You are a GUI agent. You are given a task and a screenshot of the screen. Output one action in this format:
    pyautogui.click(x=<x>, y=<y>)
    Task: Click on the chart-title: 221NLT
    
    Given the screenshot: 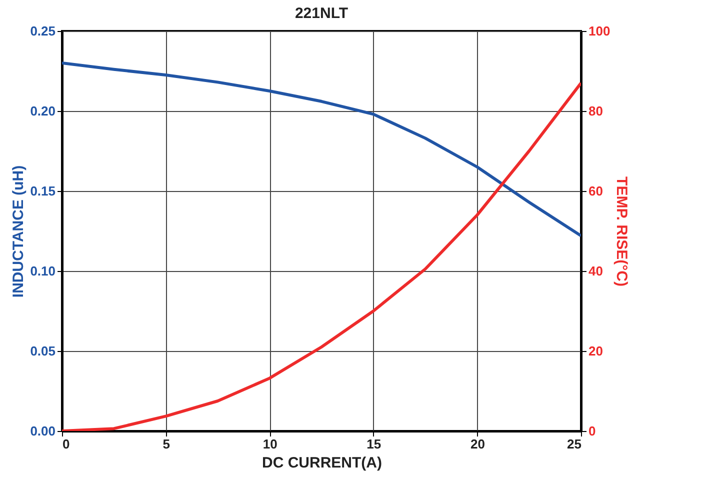 What is the action you would take?
    pyautogui.click(x=321, y=13)
    